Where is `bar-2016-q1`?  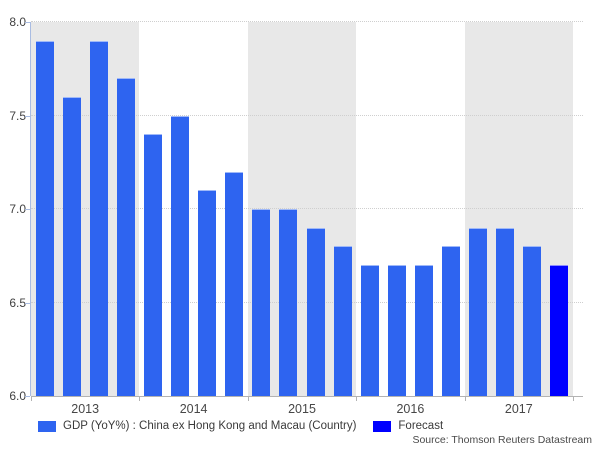 bar-2016-q1 is located at coordinates (369, 330).